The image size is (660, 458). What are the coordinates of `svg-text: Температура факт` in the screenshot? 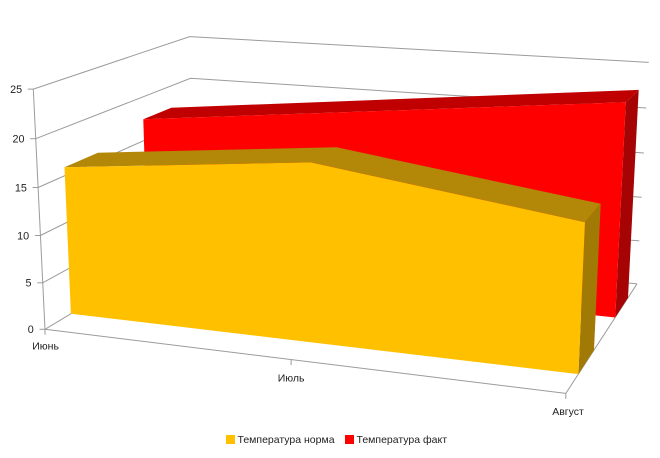 It's located at (402, 440).